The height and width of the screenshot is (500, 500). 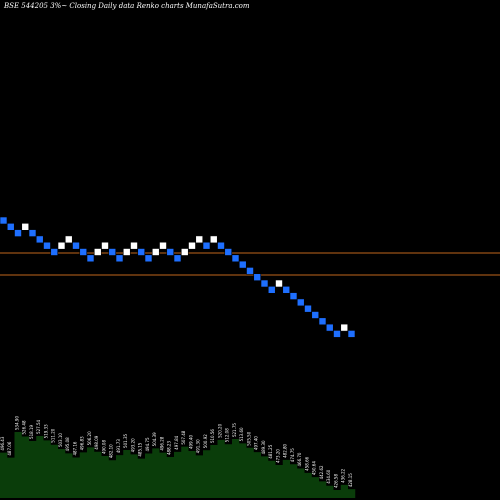 What do you see at coordinates (96, 442) in the screenshot?
I see `volume-value-label: 498.09` at bounding box center [96, 442].